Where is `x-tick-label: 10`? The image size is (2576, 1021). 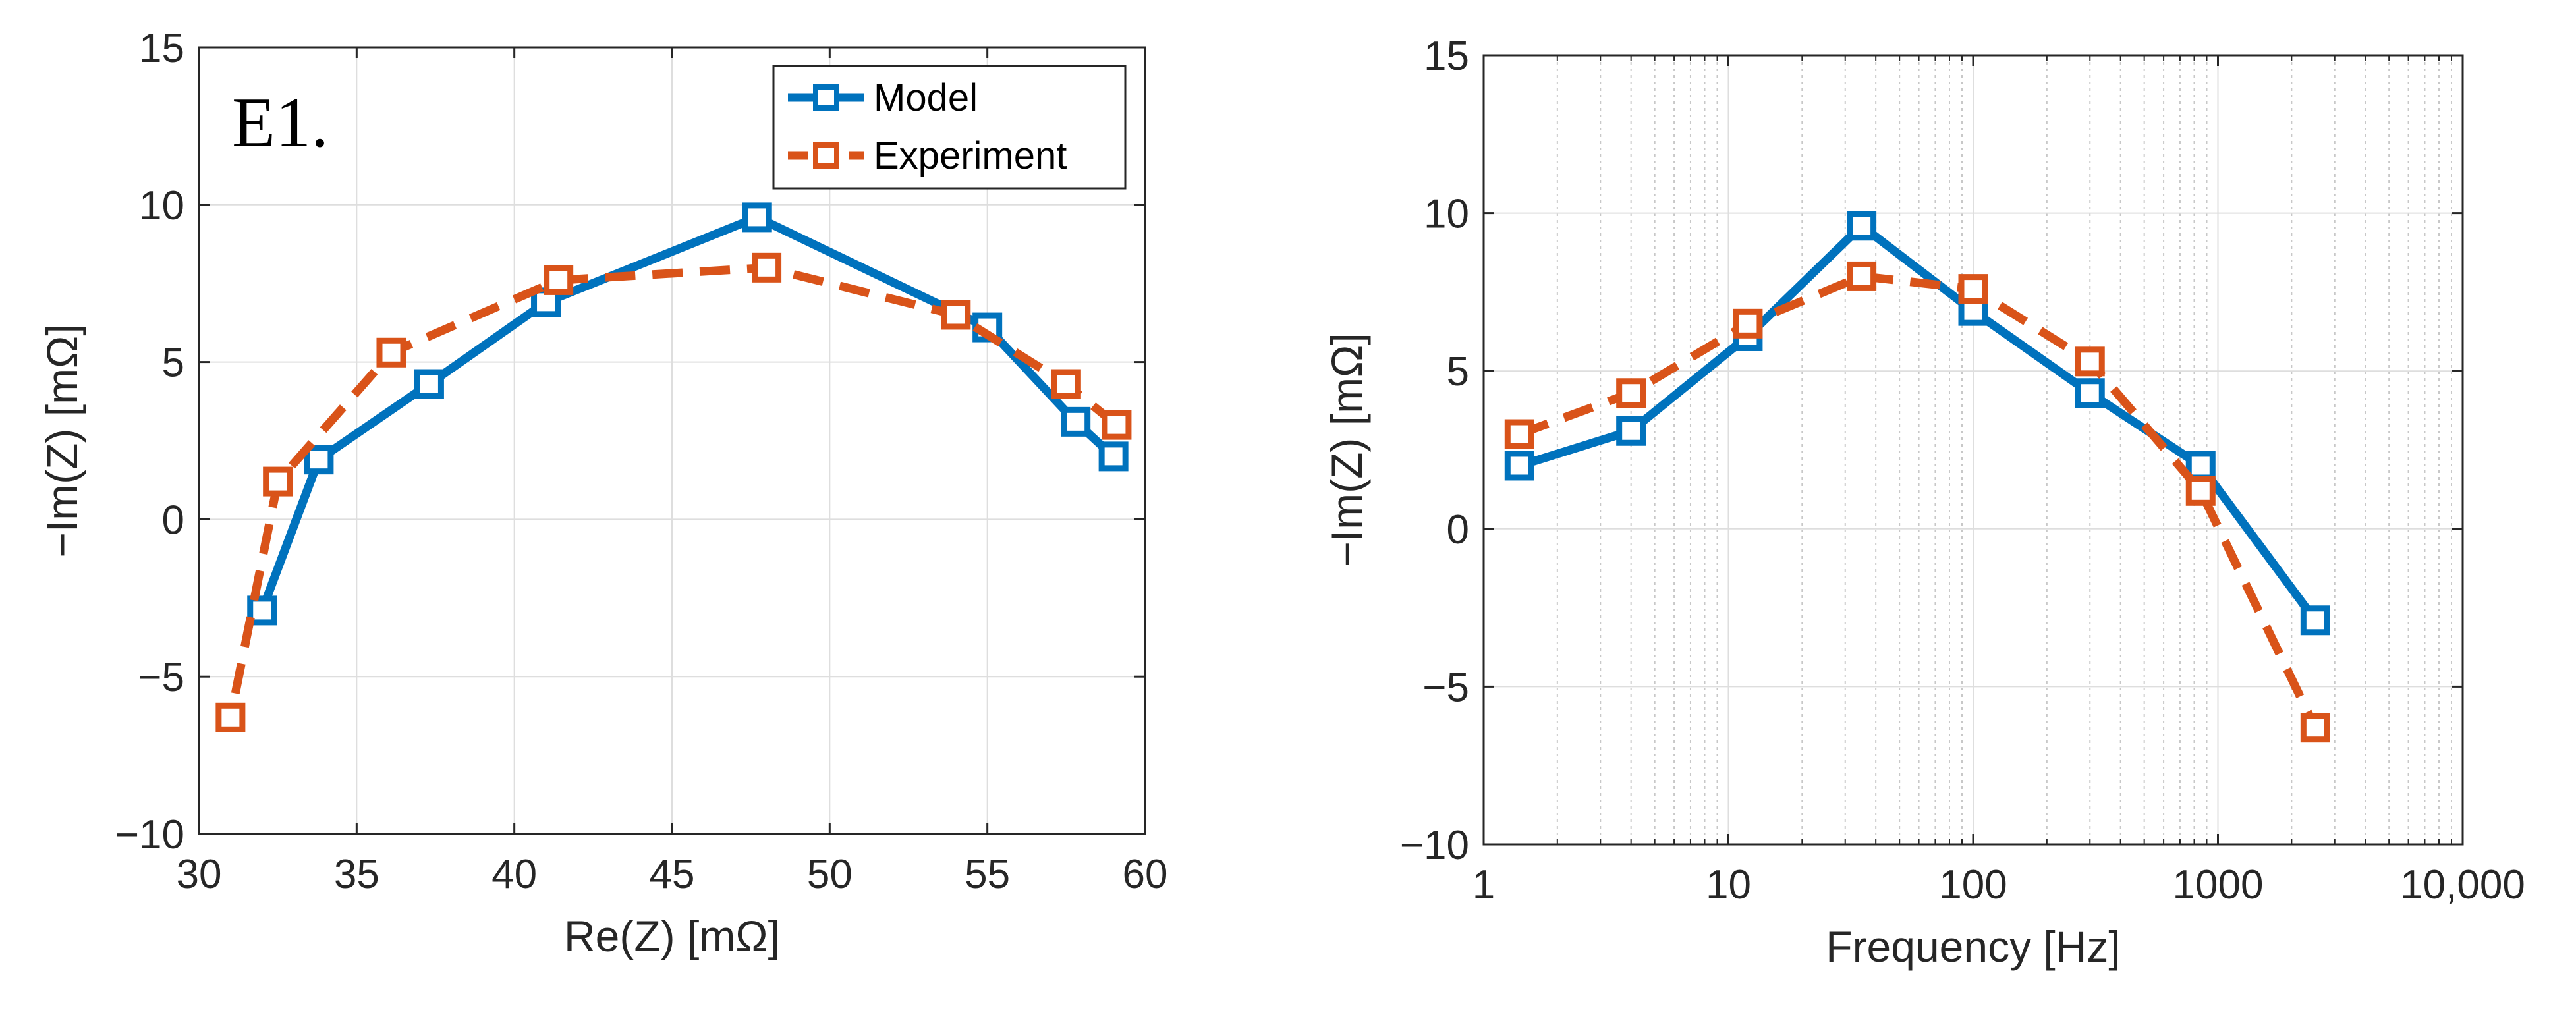 x-tick-label: 10 is located at coordinates (1728, 885).